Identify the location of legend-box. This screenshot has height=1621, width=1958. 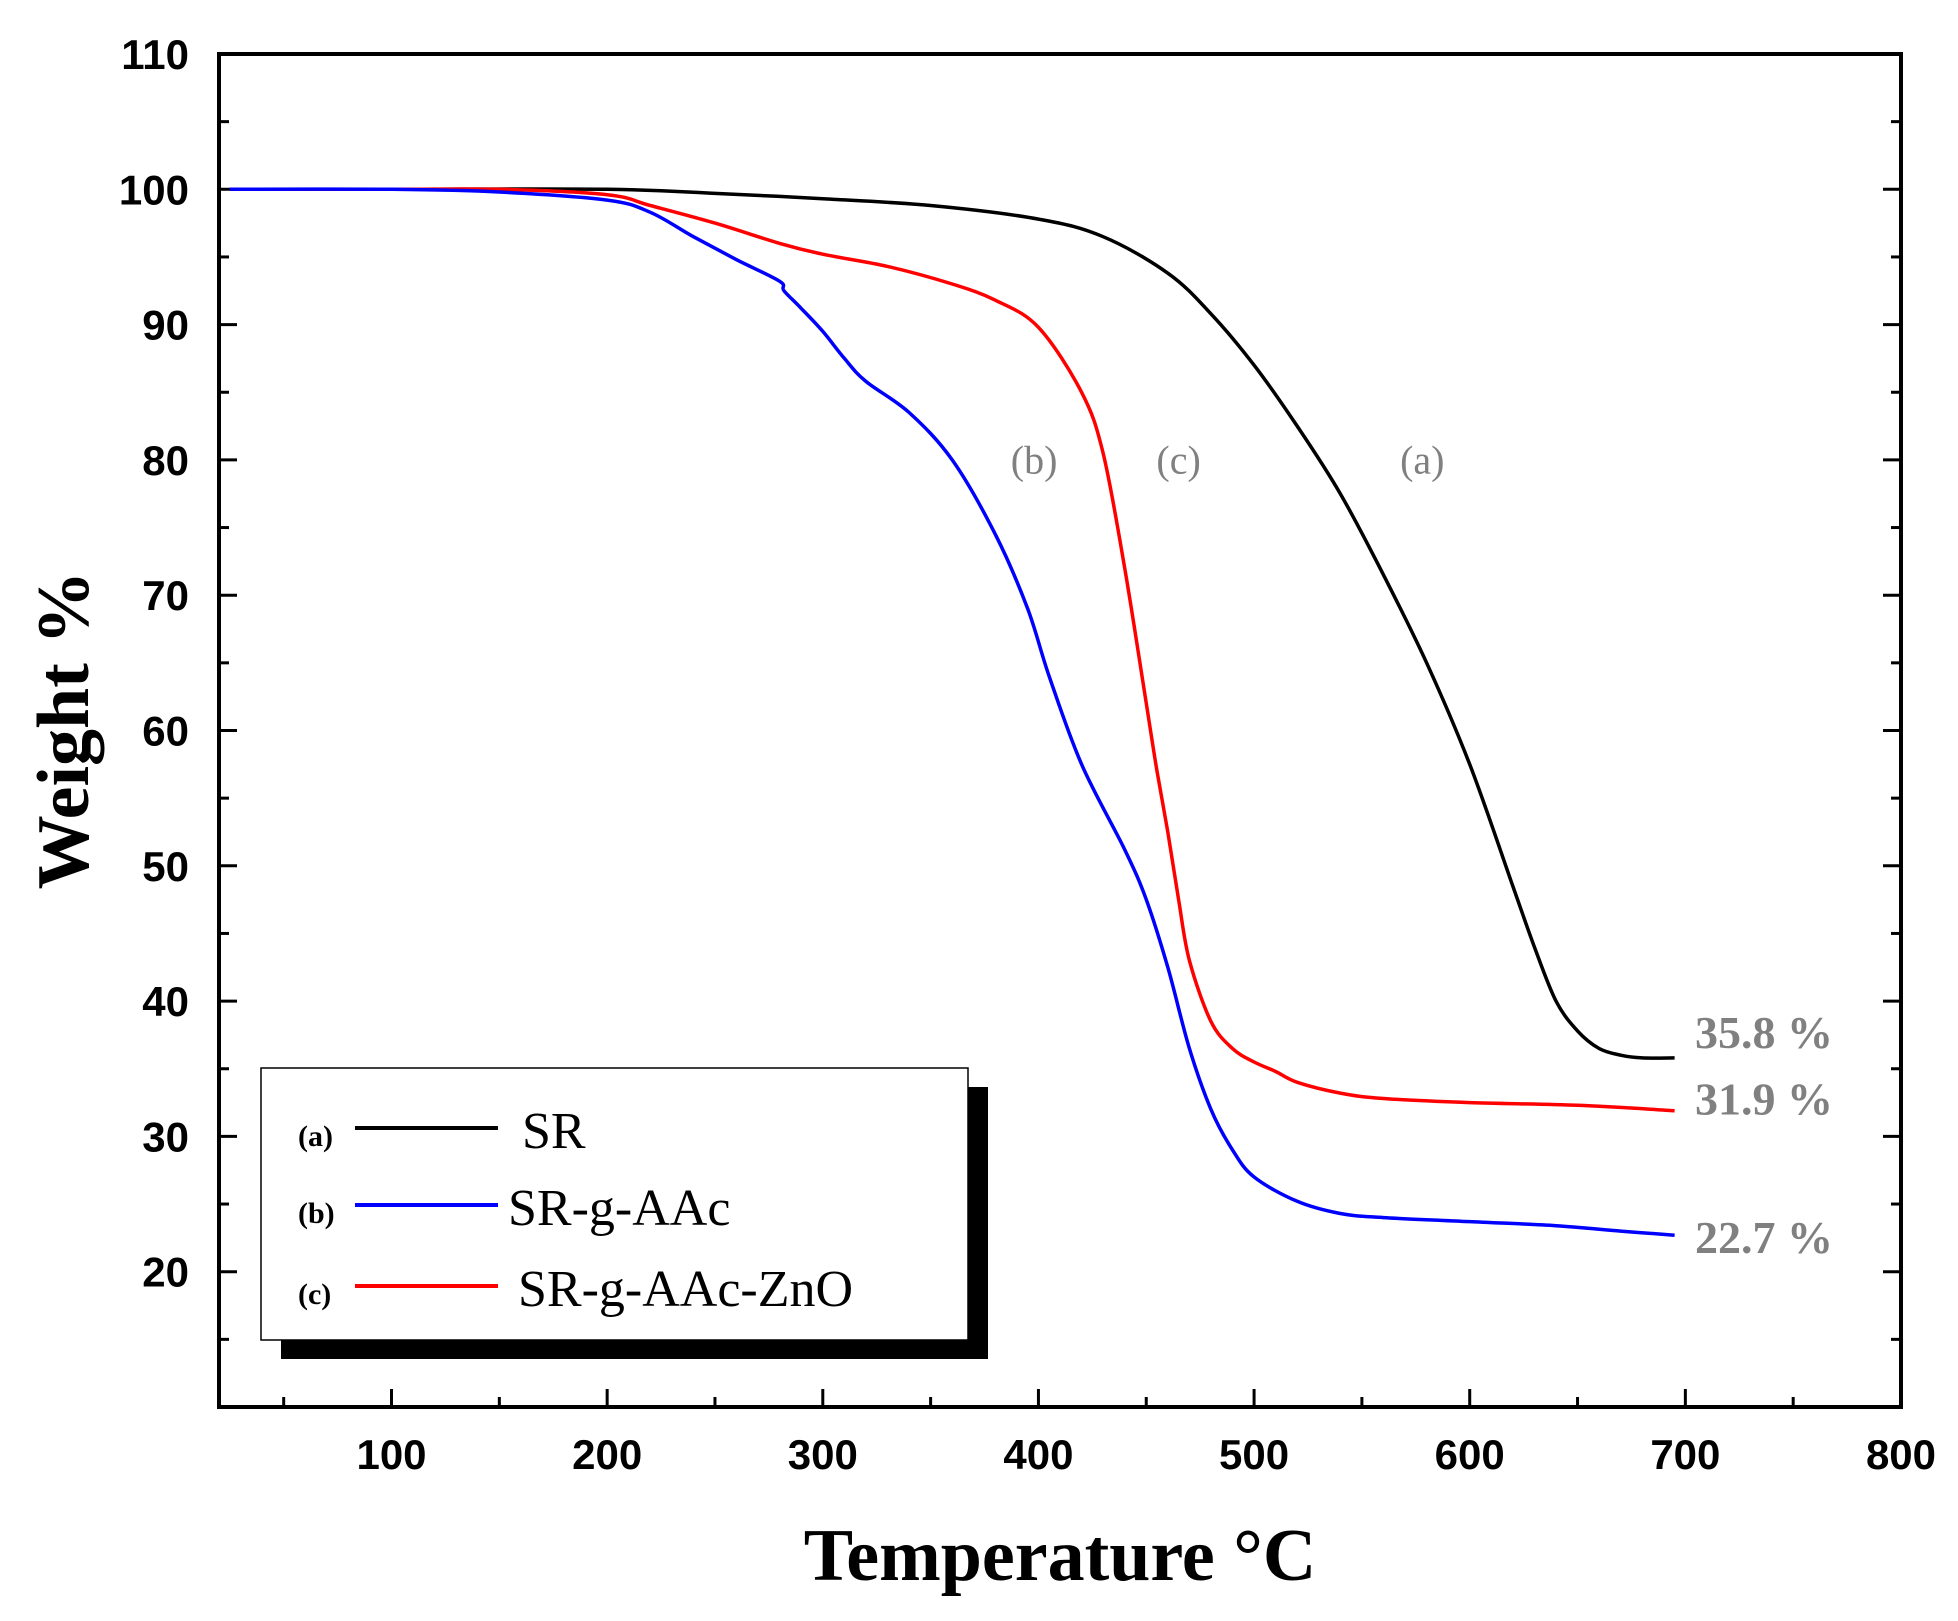
(614, 1204).